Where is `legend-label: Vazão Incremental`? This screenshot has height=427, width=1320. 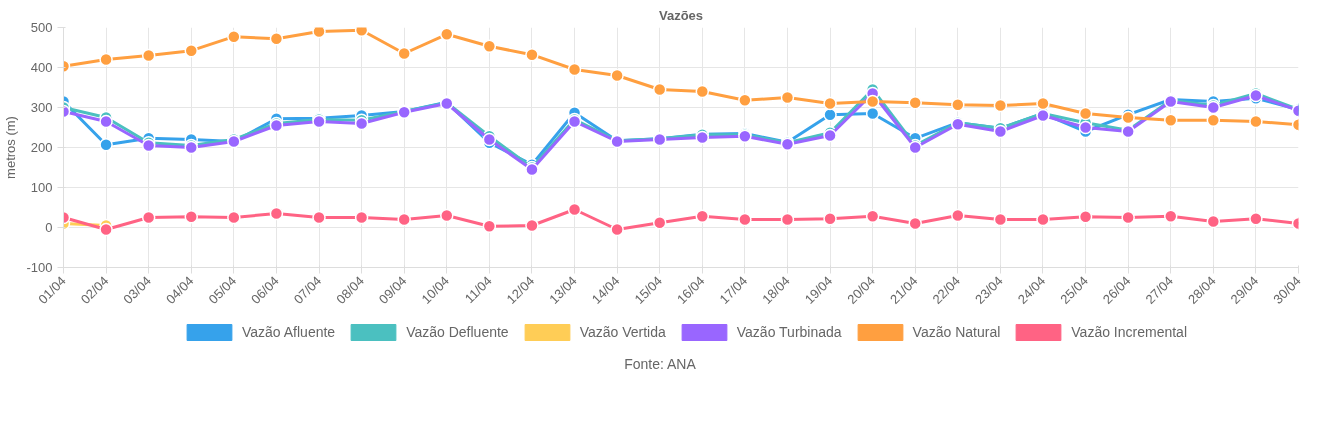 legend-label: Vazão Incremental is located at coordinates (1129, 332).